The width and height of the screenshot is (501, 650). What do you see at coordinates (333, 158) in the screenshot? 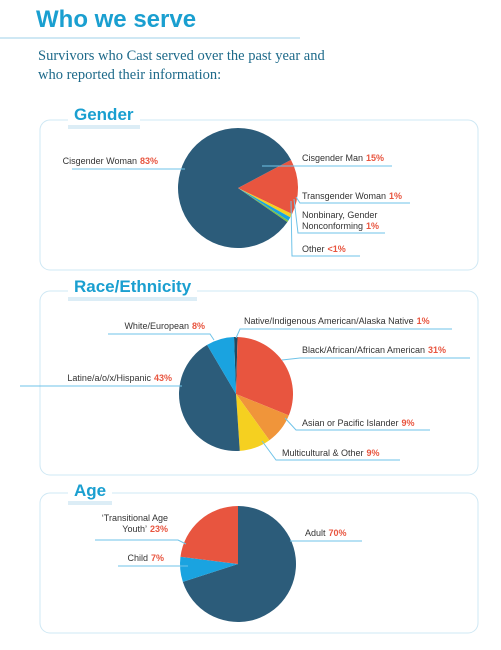
I see `category-label: Cisgender Man` at bounding box center [333, 158].